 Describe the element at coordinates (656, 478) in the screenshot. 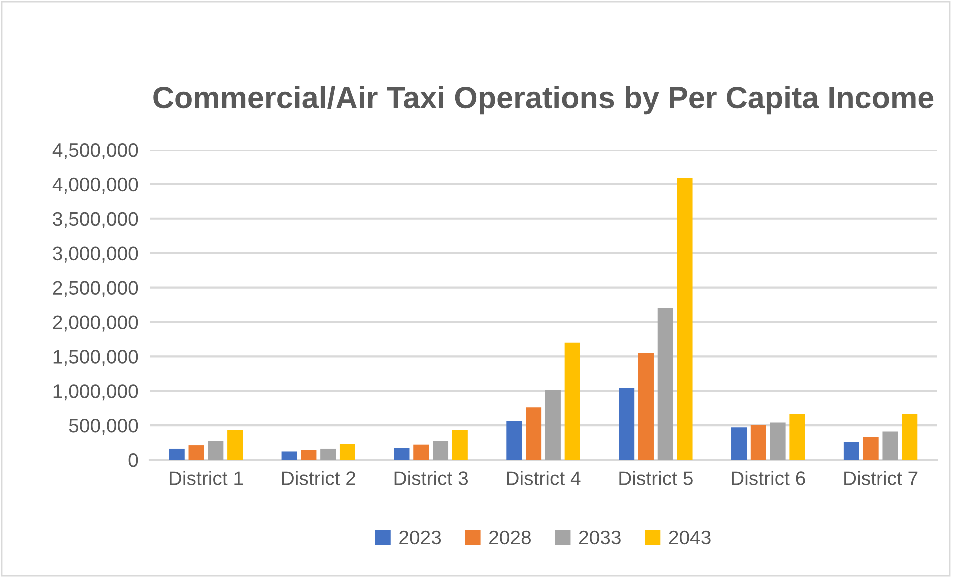

I see `x-tick-label: District 5` at that location.